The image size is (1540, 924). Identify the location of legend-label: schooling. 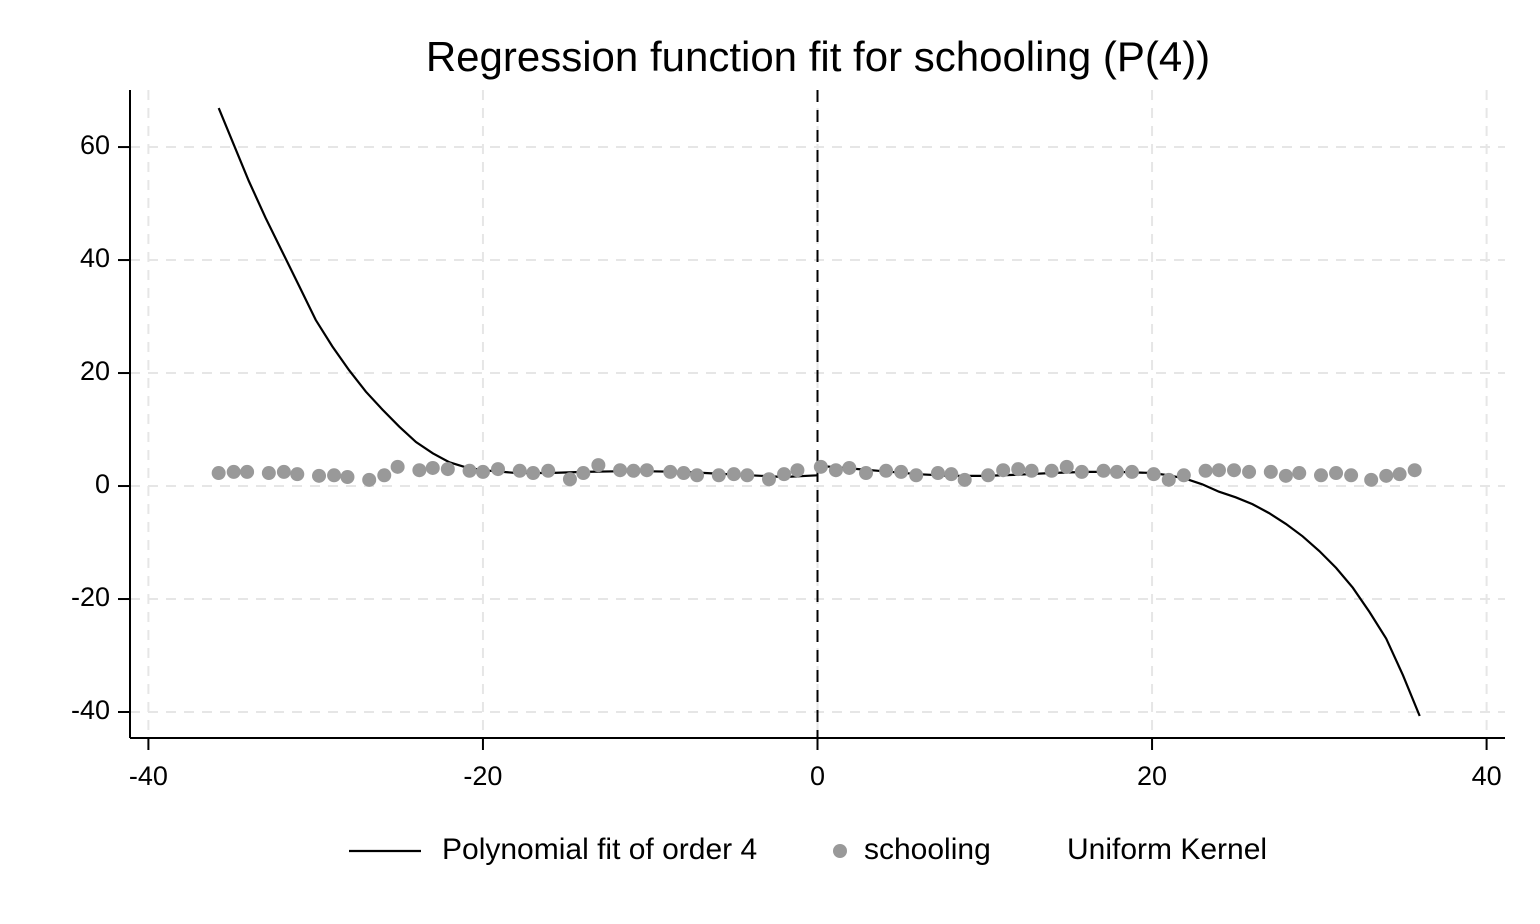
(927, 849).